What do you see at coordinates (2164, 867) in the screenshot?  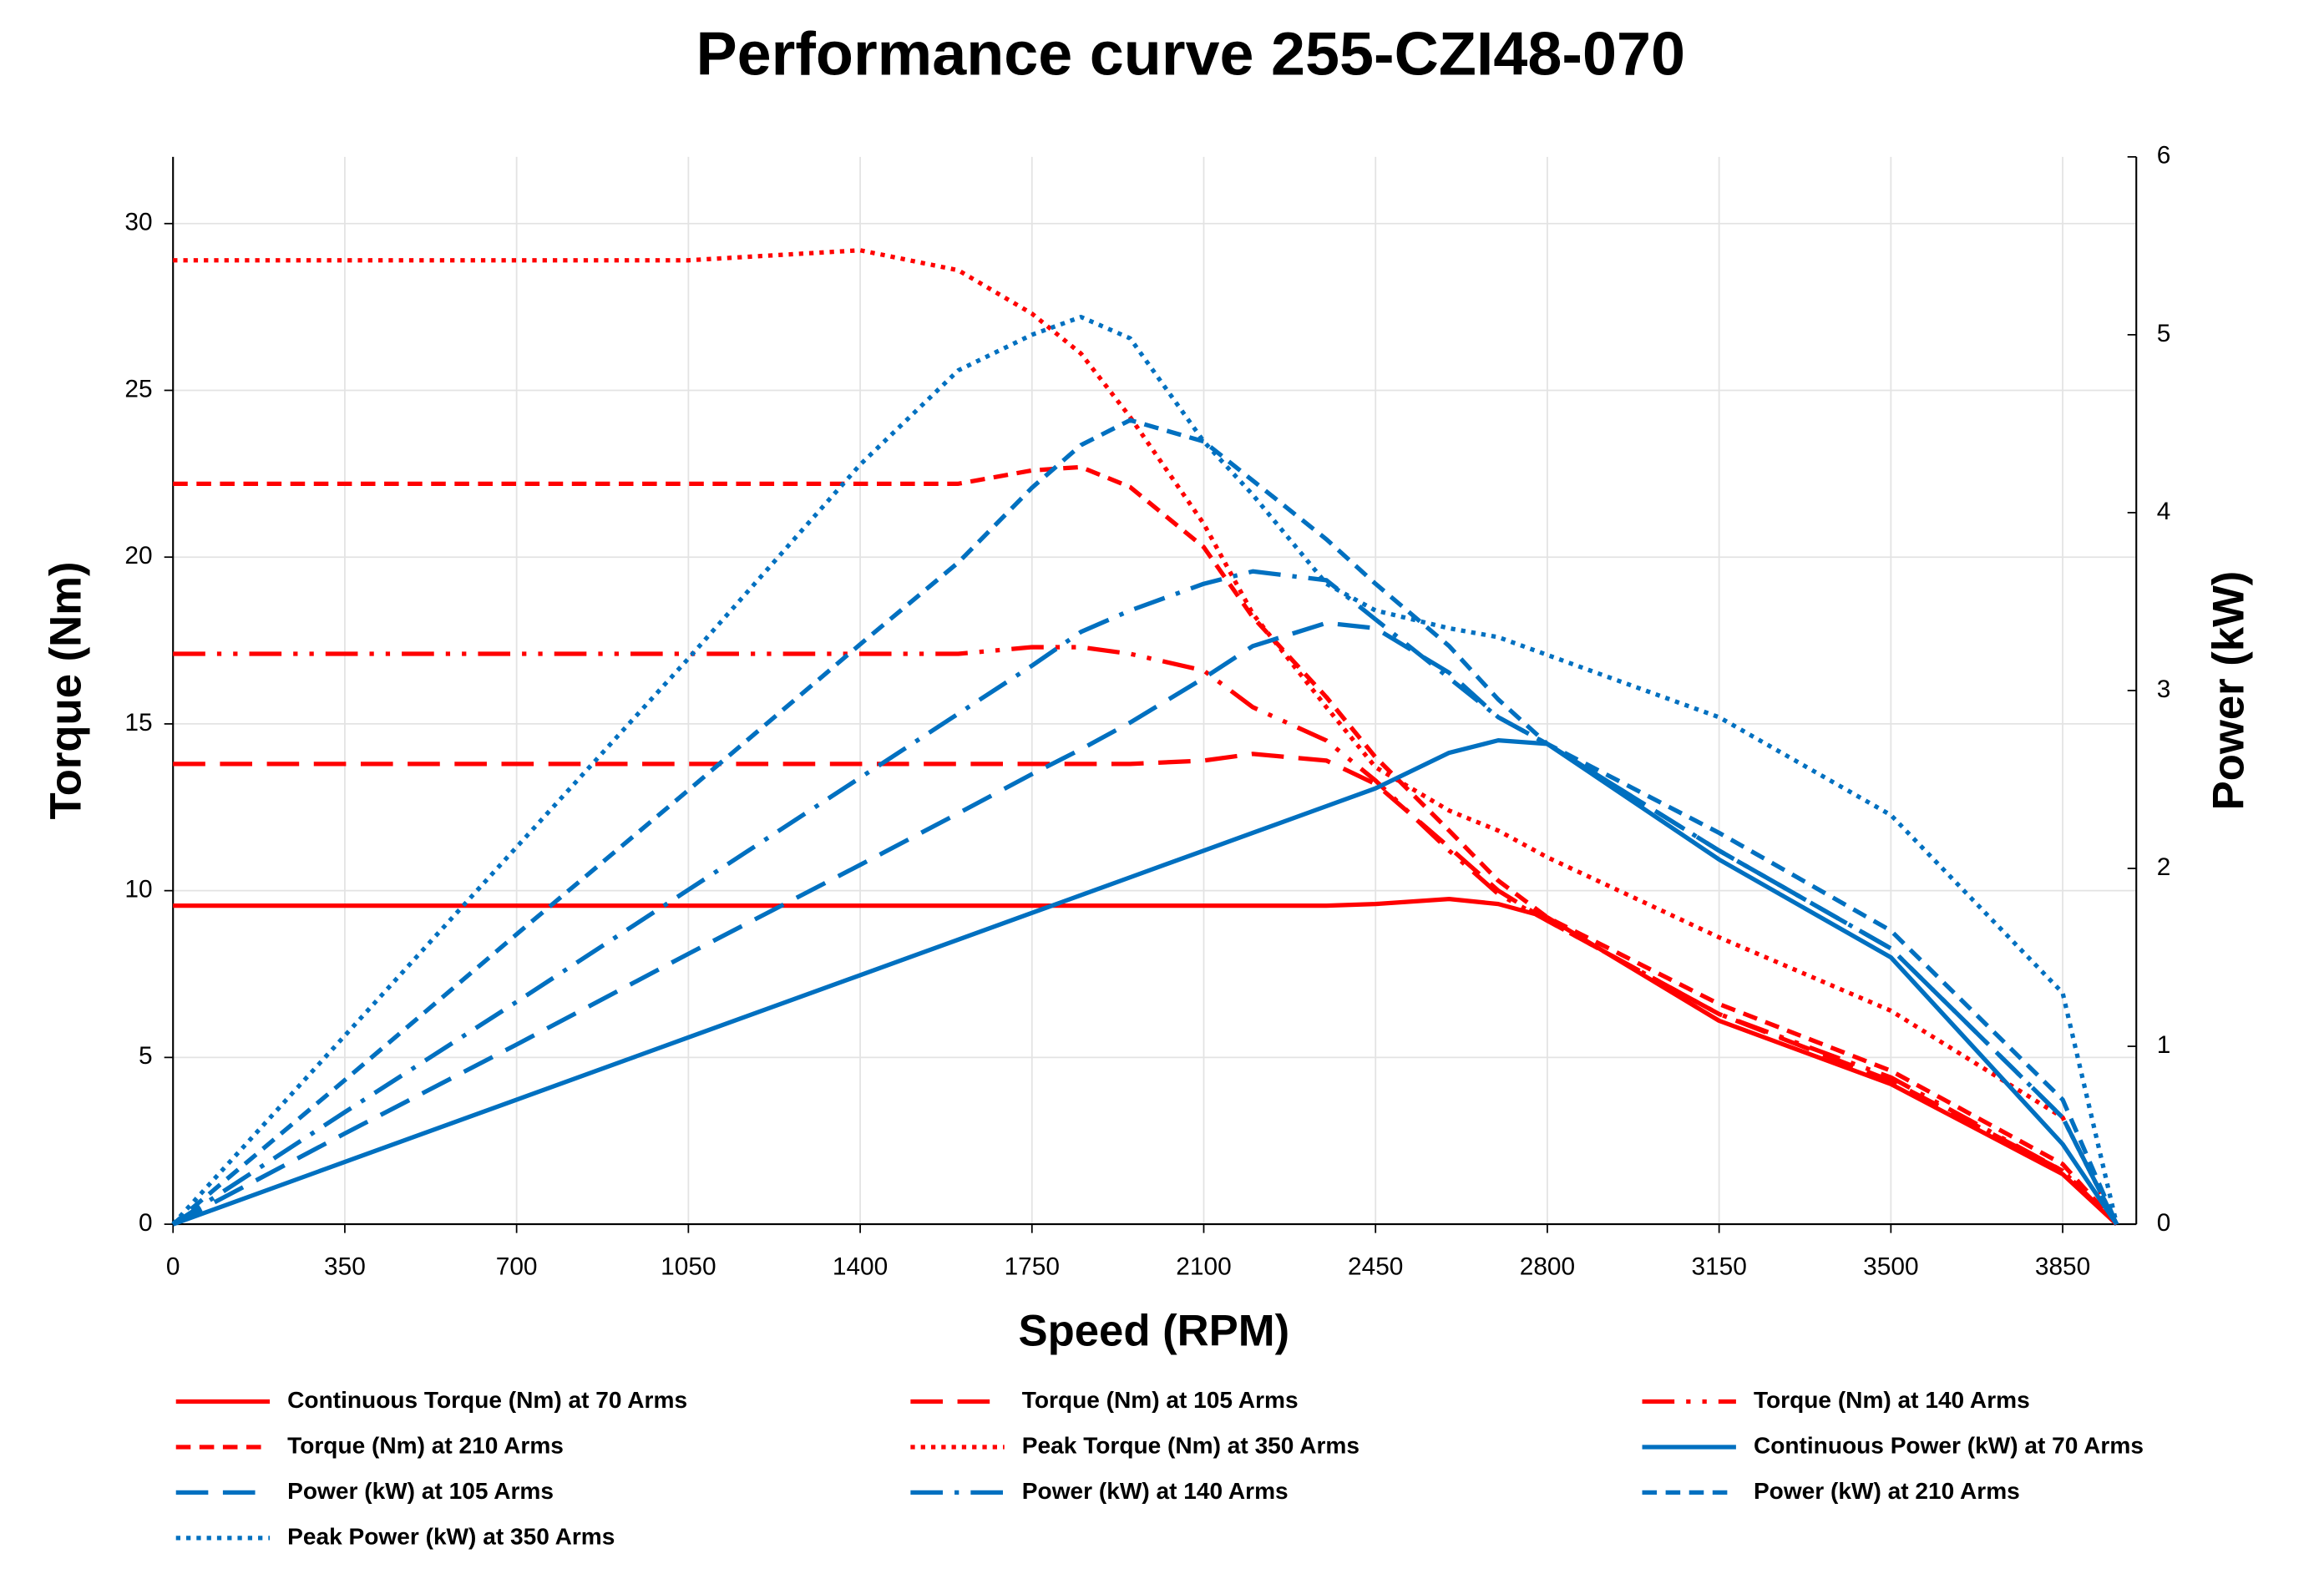 I see `y2-tick-label: 2` at bounding box center [2164, 867].